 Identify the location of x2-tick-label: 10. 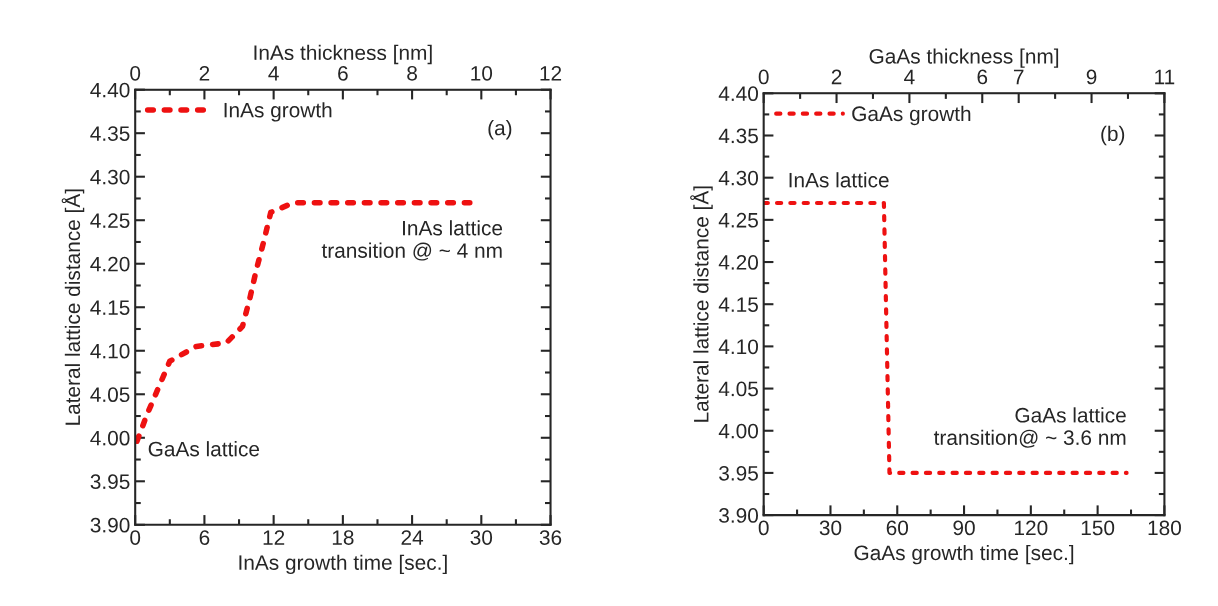
(482, 73).